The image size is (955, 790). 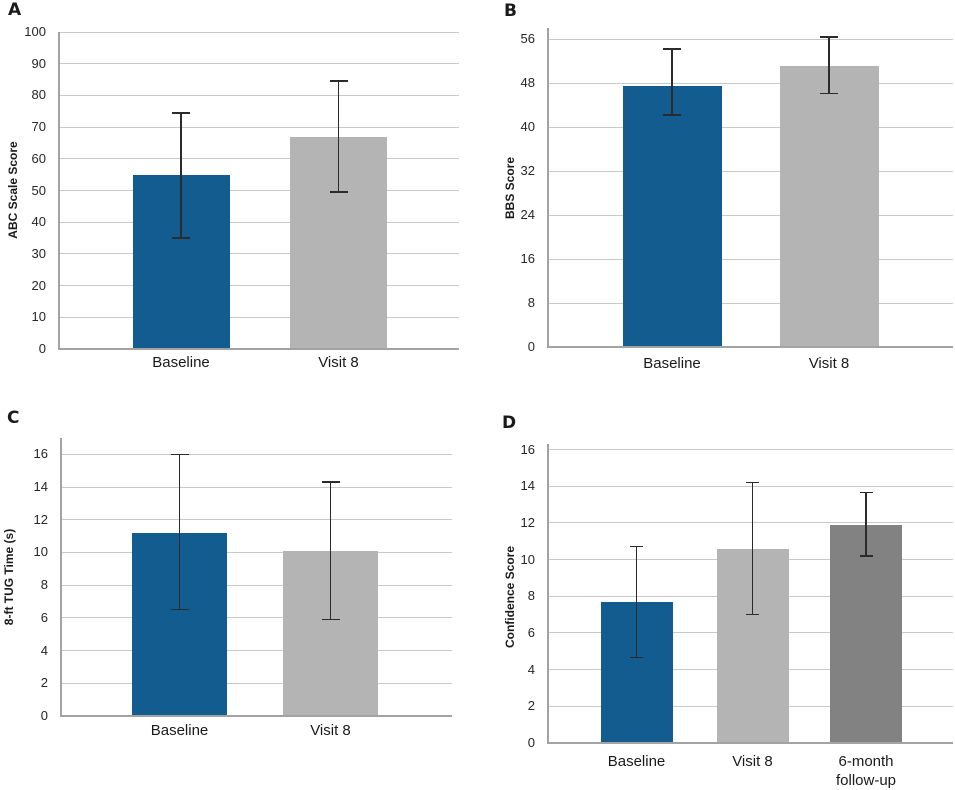 What do you see at coordinates (38, 95) in the screenshot?
I see `y-tick-label-80: 80` at bounding box center [38, 95].